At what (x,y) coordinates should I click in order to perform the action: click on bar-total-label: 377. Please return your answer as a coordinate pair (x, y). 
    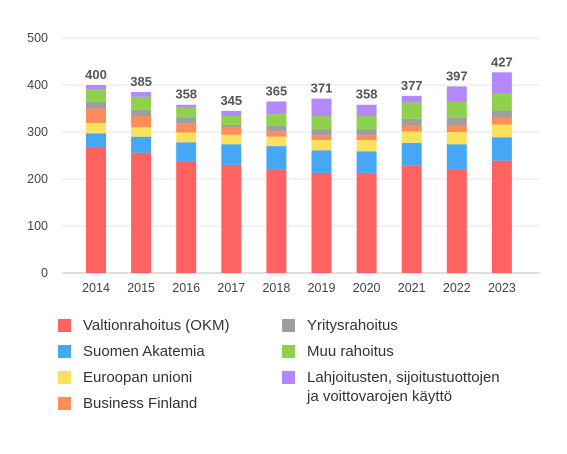
    Looking at the image, I should click on (412, 85).